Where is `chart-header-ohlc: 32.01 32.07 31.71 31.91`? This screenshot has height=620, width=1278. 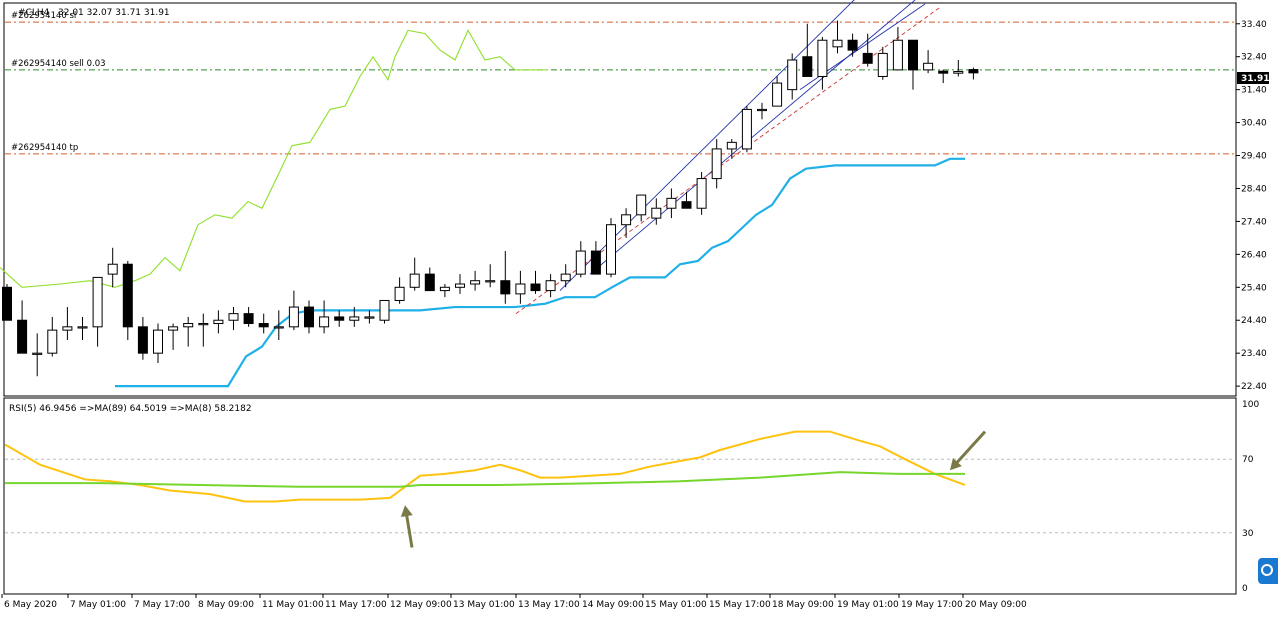 chart-header-ohlc: 32.01 32.07 31.71 31.91 is located at coordinates (114, 13).